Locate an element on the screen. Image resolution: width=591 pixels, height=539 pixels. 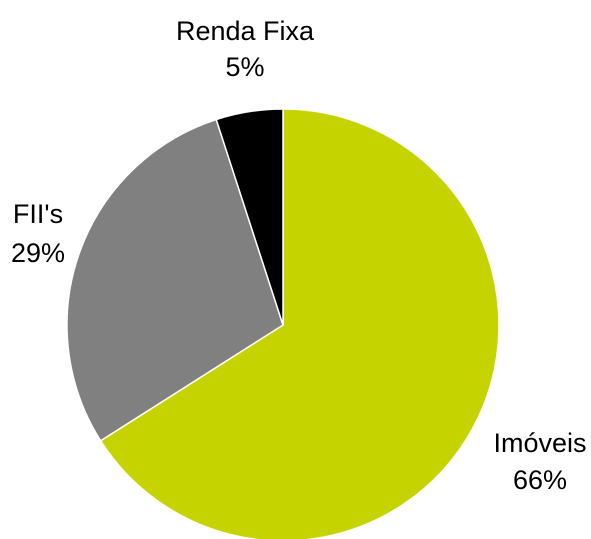
slice-value-label: 66% is located at coordinates (540, 480).